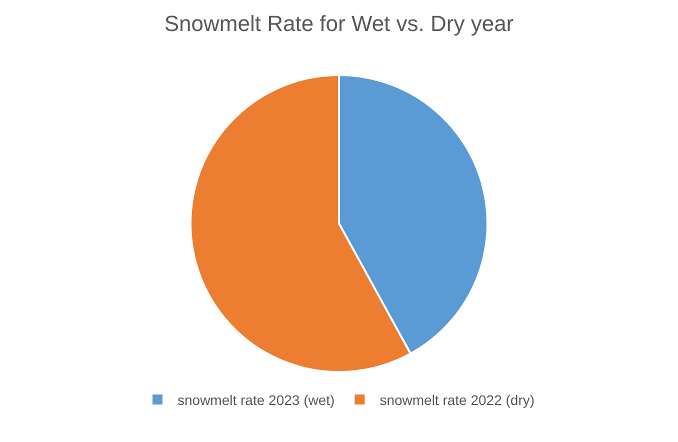 The height and width of the screenshot is (442, 678). I want to click on legend-label: snowmelt rate 2022 (dry), so click(457, 400).